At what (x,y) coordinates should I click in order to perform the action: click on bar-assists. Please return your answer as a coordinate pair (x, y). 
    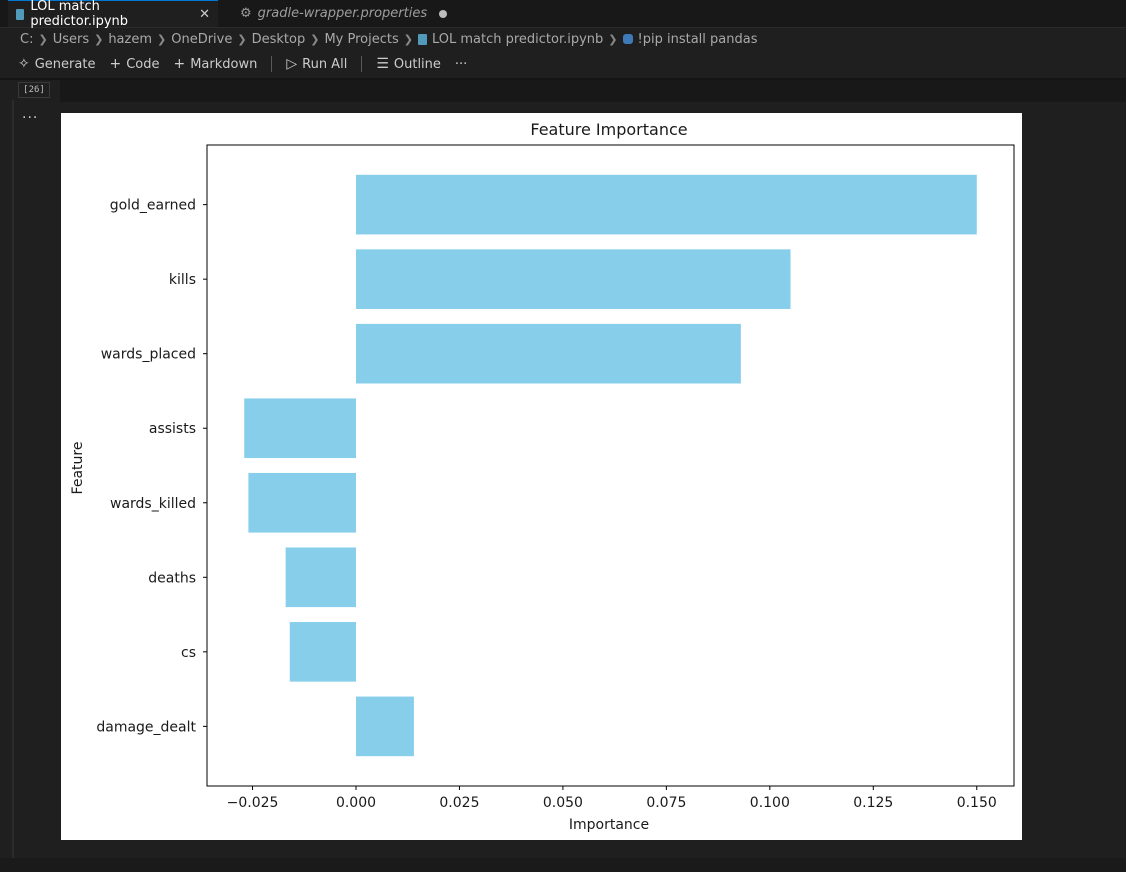
    Looking at the image, I should click on (300, 428).